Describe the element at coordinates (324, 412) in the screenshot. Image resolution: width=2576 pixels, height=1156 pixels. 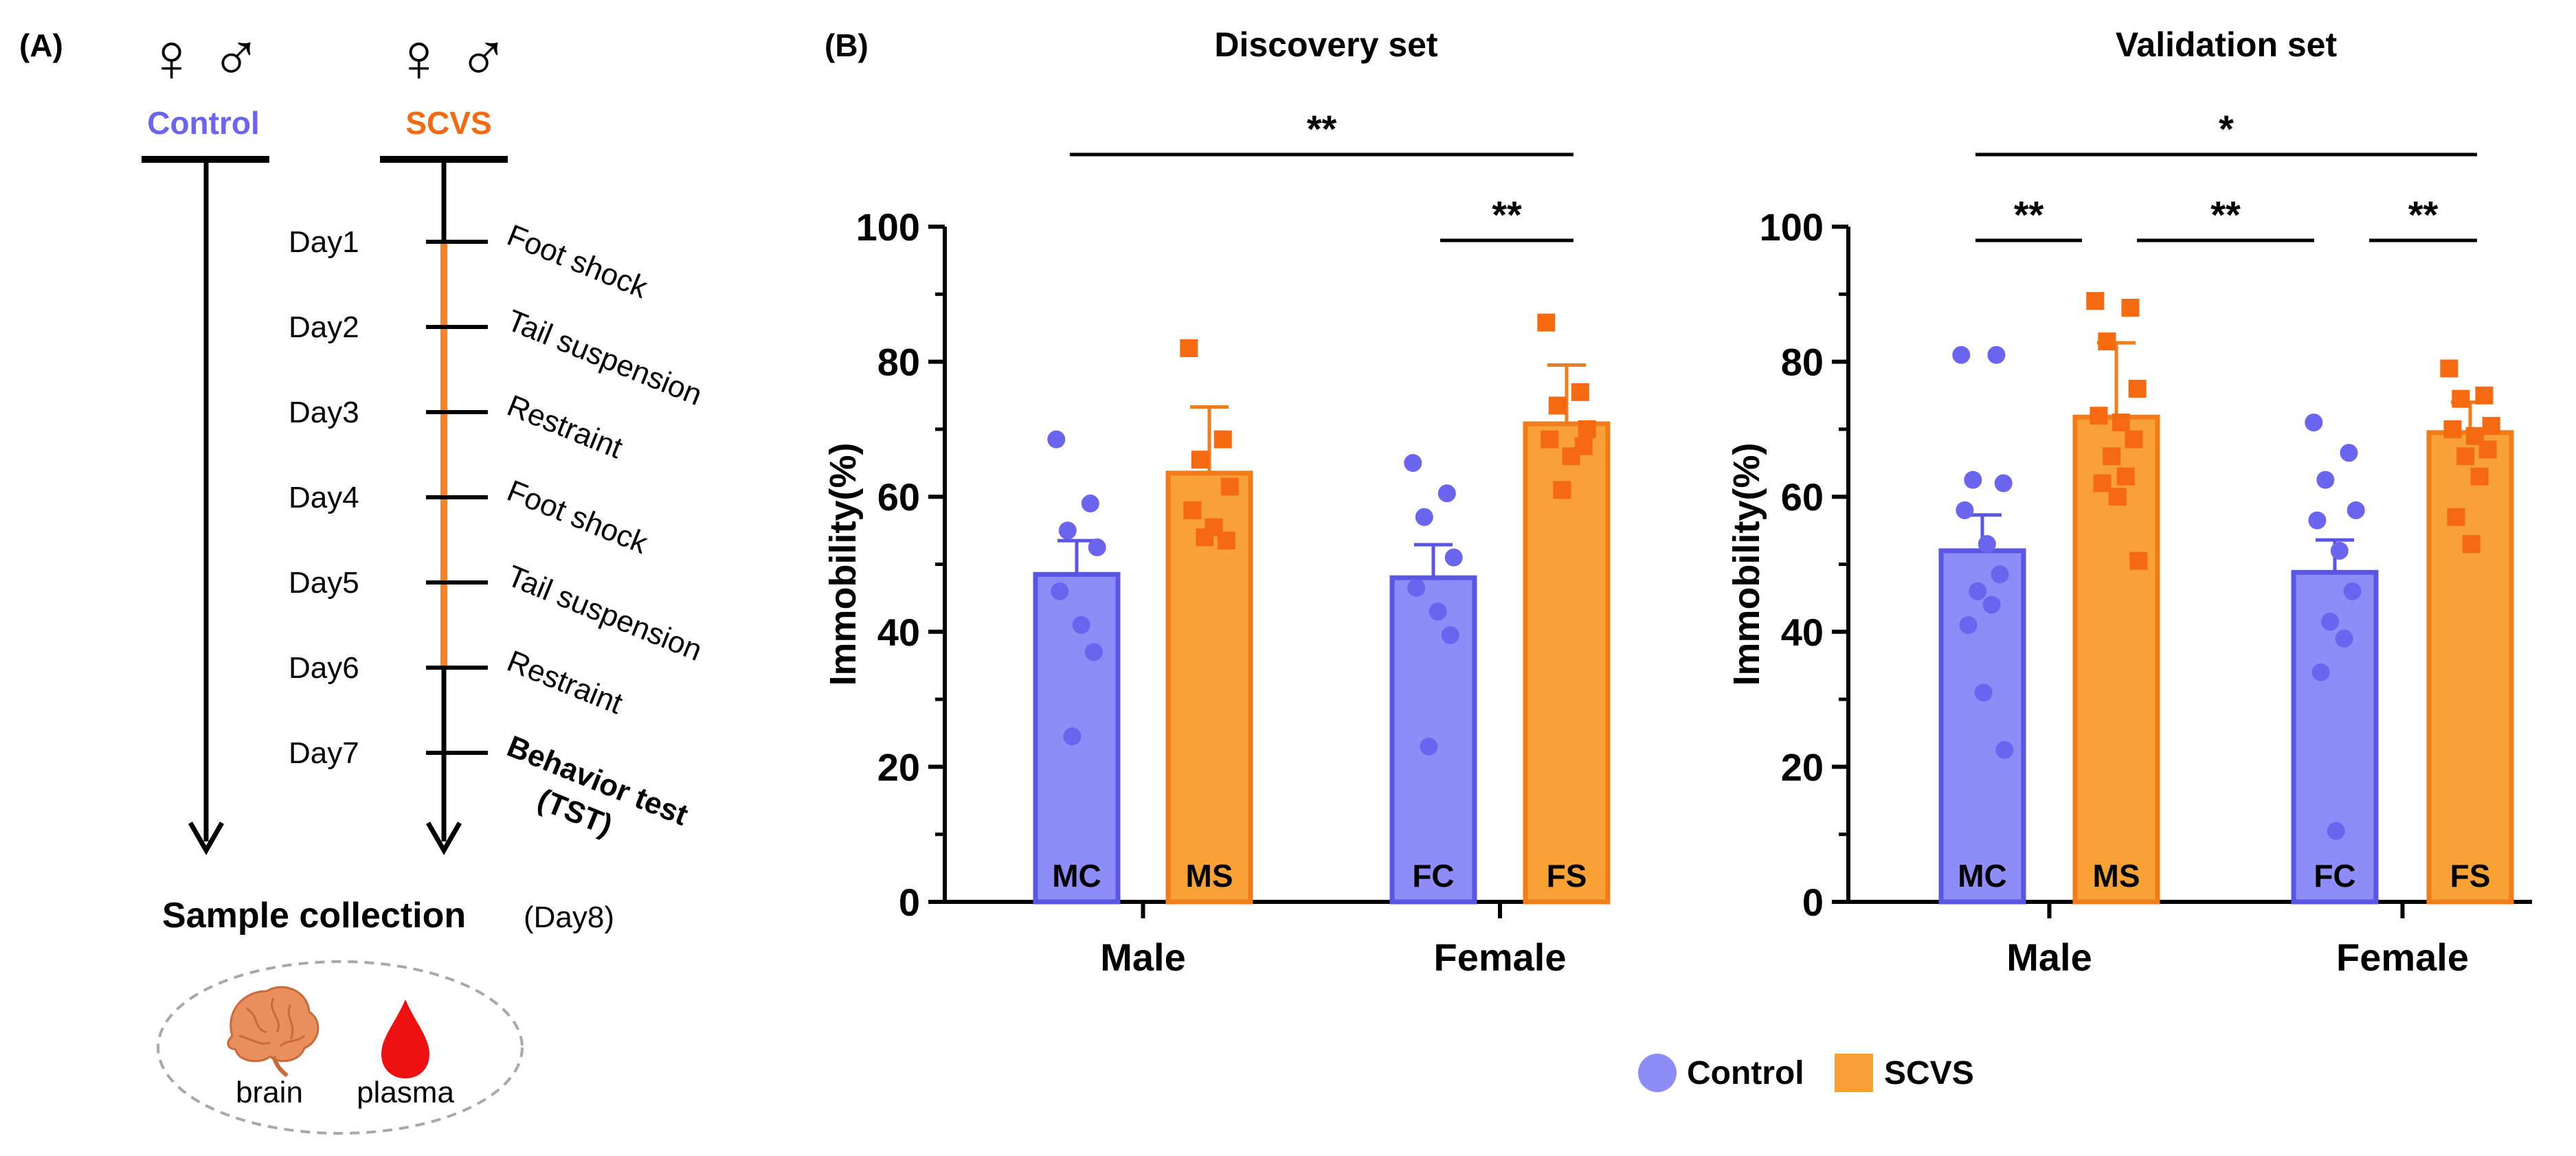
I see `day-label: Day3` at that location.